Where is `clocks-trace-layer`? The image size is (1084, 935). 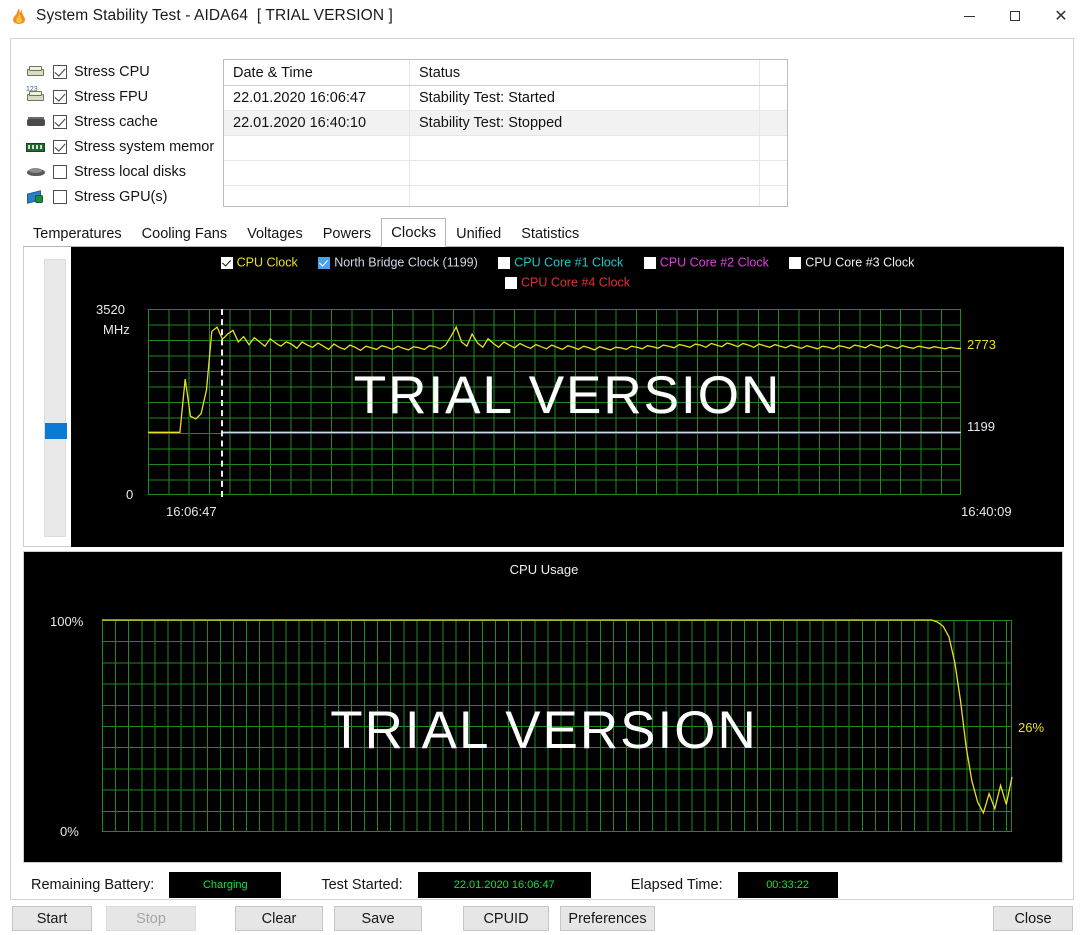 clocks-trace-layer is located at coordinates (555, 379).